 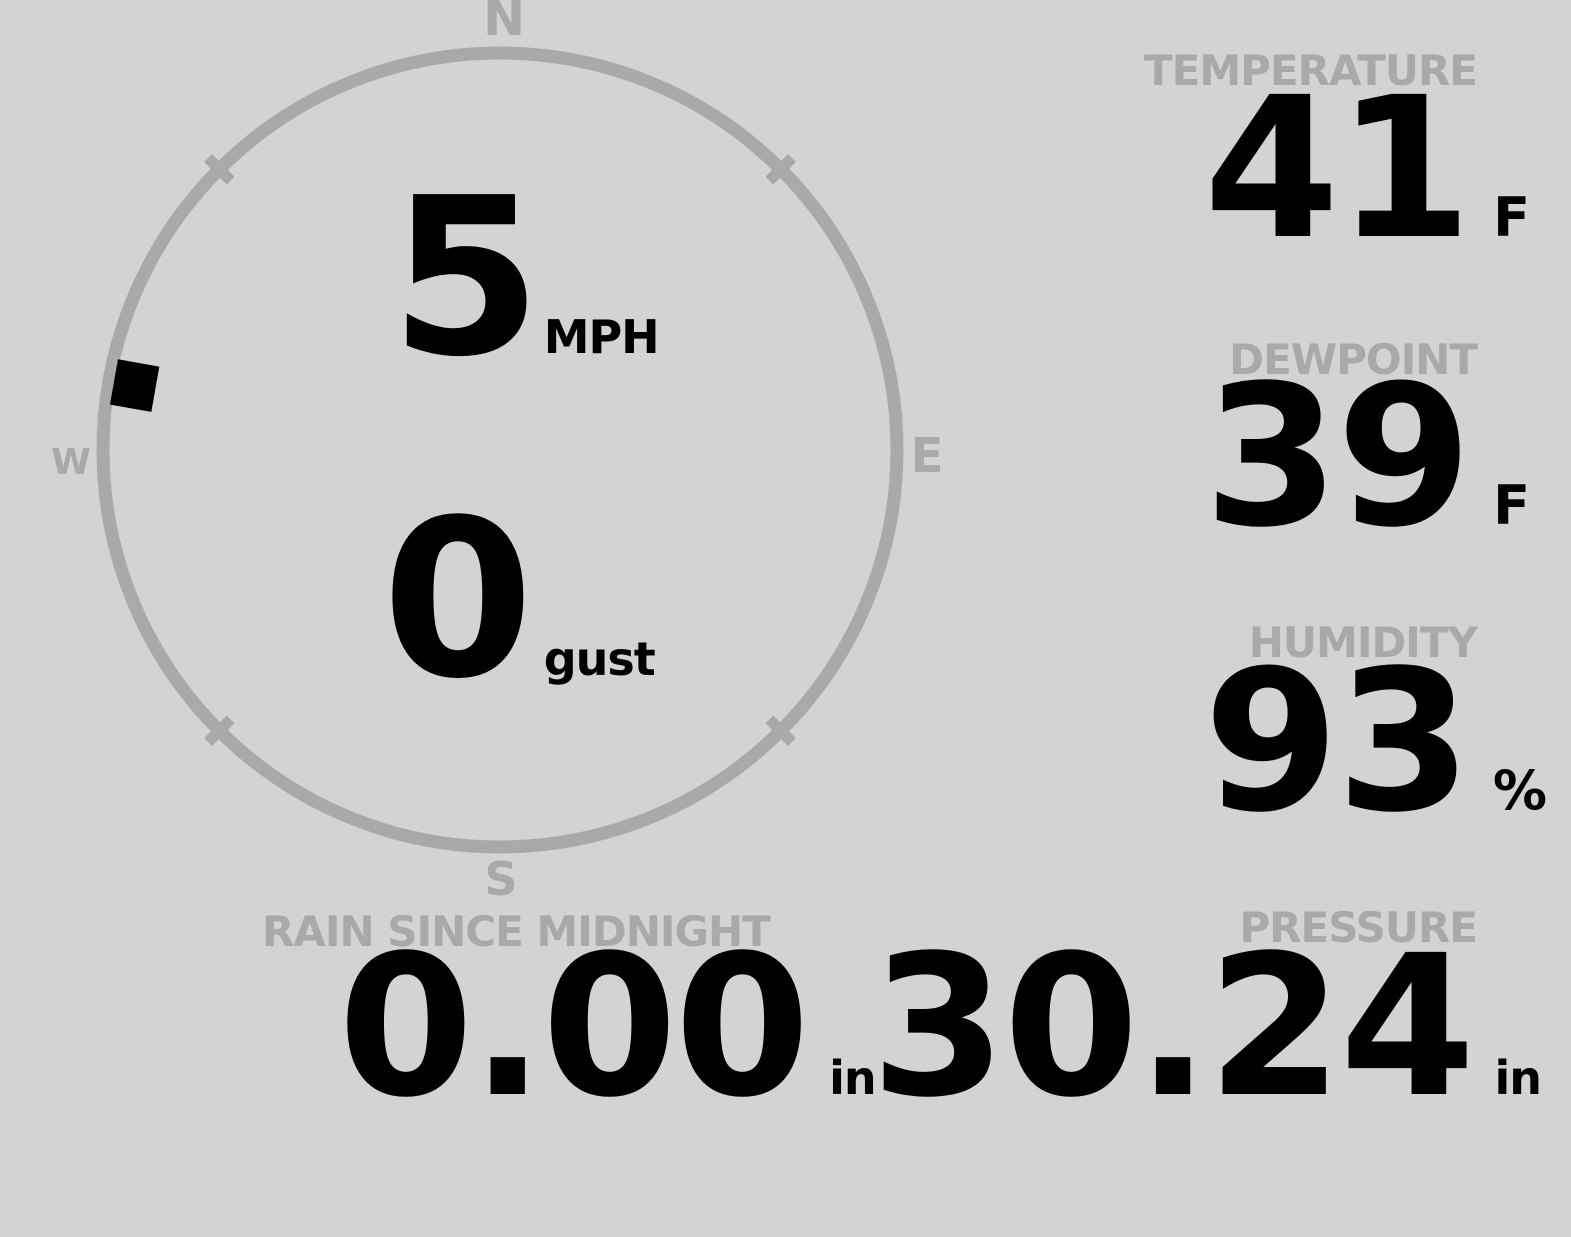 What do you see at coordinates (1358, 927) in the screenshot?
I see `pressure-label: PRESSURE` at bounding box center [1358, 927].